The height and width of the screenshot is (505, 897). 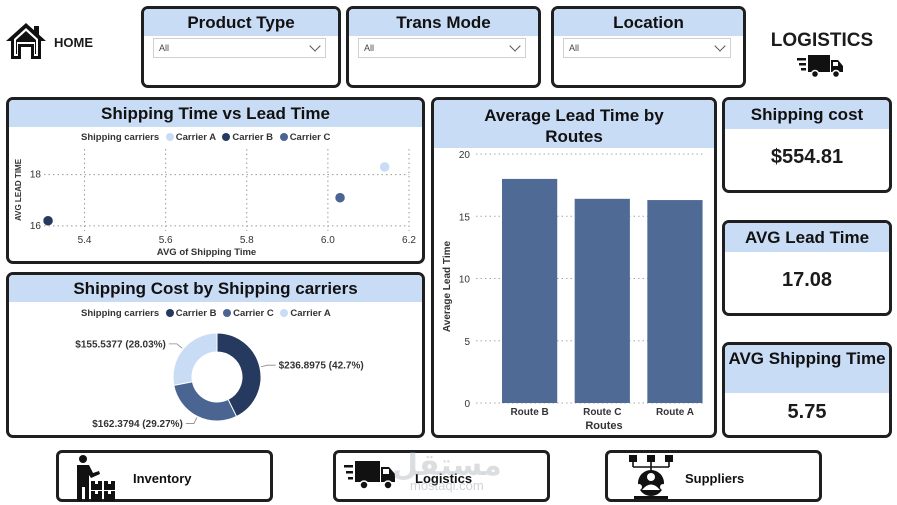 What do you see at coordinates (321, 366) in the screenshot?
I see `donut-data-label: $236.8975 (42.7%)` at bounding box center [321, 366].